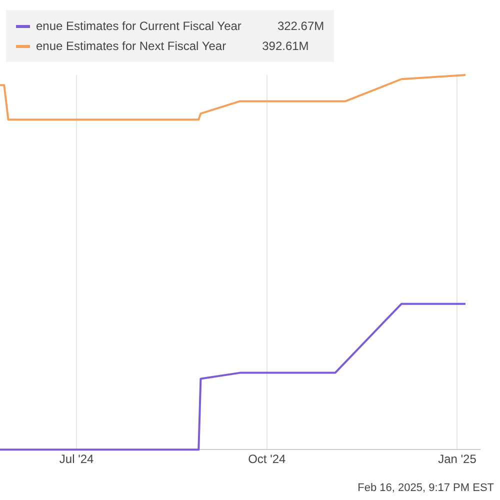 The width and height of the screenshot is (500, 500). What do you see at coordinates (267, 459) in the screenshot?
I see `x-tick-label: Oct '24` at bounding box center [267, 459].